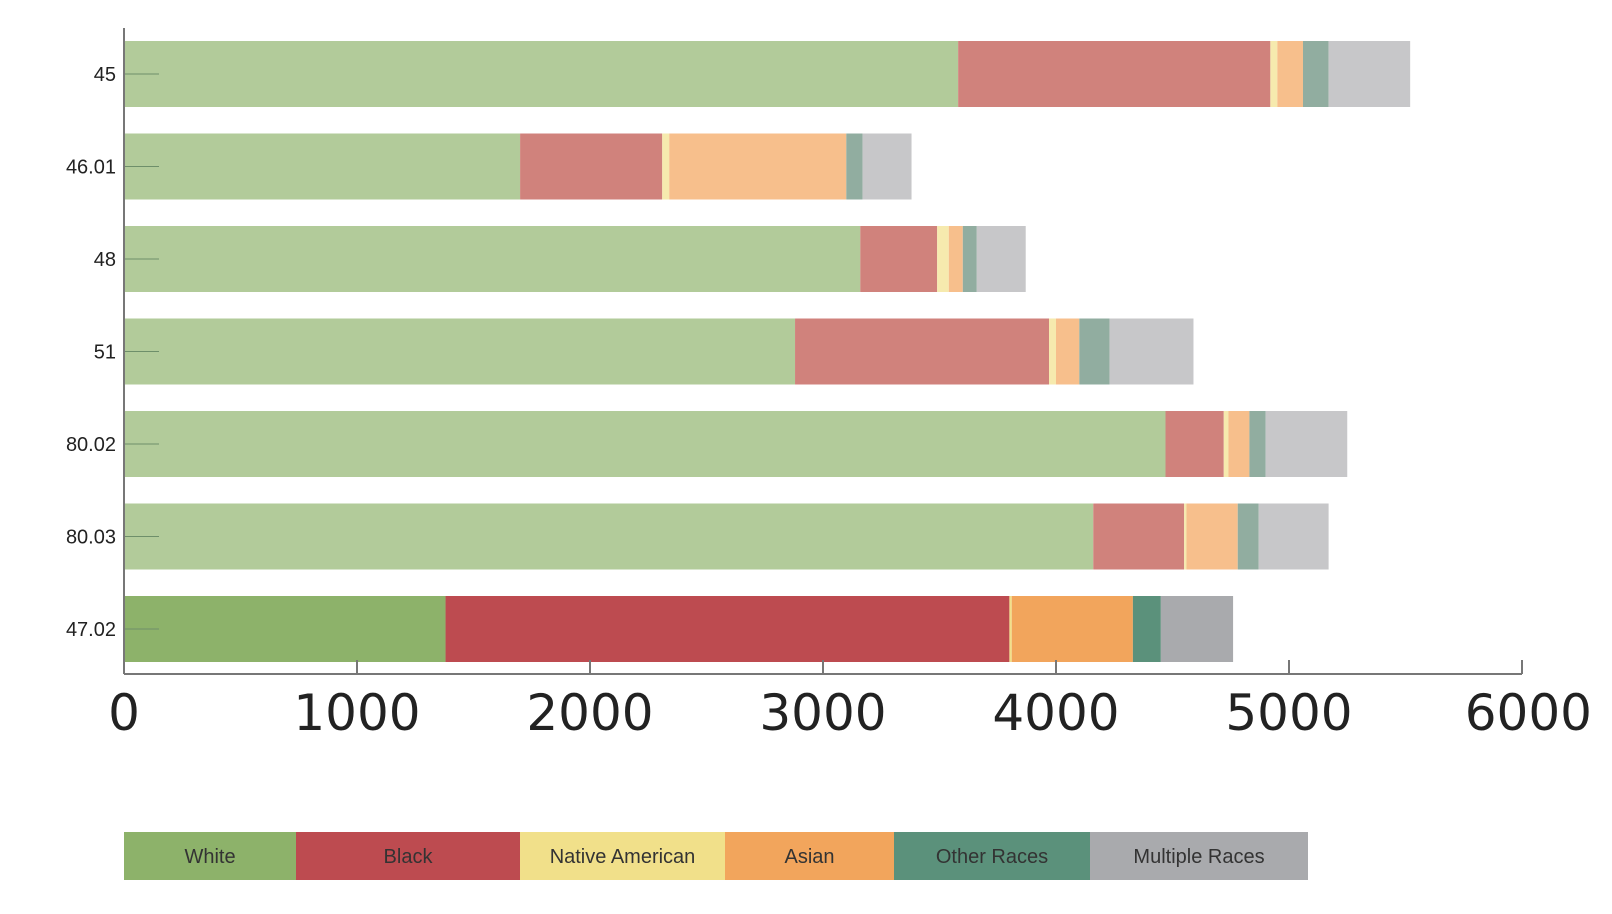 The width and height of the screenshot is (1612, 914). I want to click on bar-segment-asian-46.01, so click(758, 166).